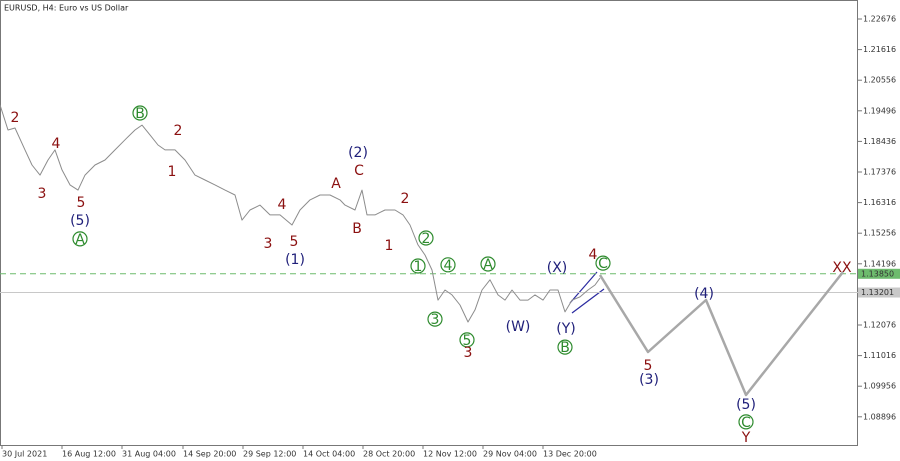 Image resolution: width=900 pixels, height=461 pixels. I want to click on y-tick-label: 1.21616, so click(879, 49).